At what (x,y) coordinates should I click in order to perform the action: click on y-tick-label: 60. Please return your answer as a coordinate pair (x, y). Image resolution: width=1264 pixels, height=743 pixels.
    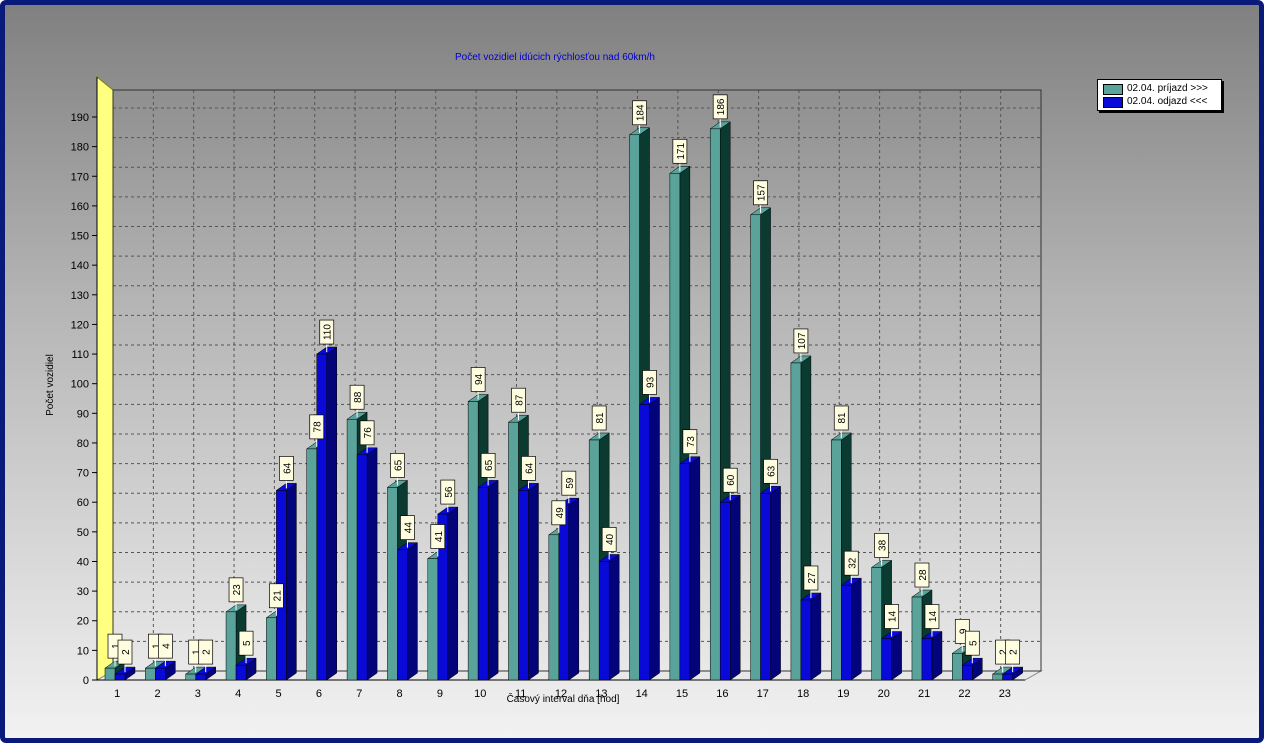
    Looking at the image, I should click on (83, 503).